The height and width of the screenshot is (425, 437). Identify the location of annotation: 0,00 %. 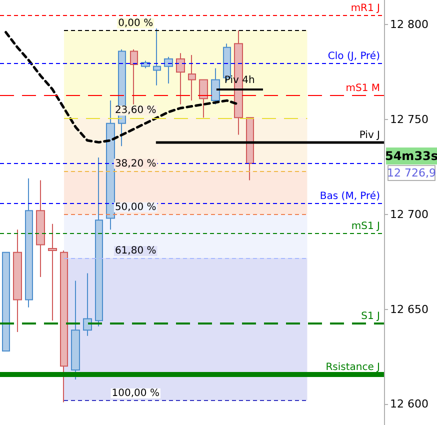
(136, 23).